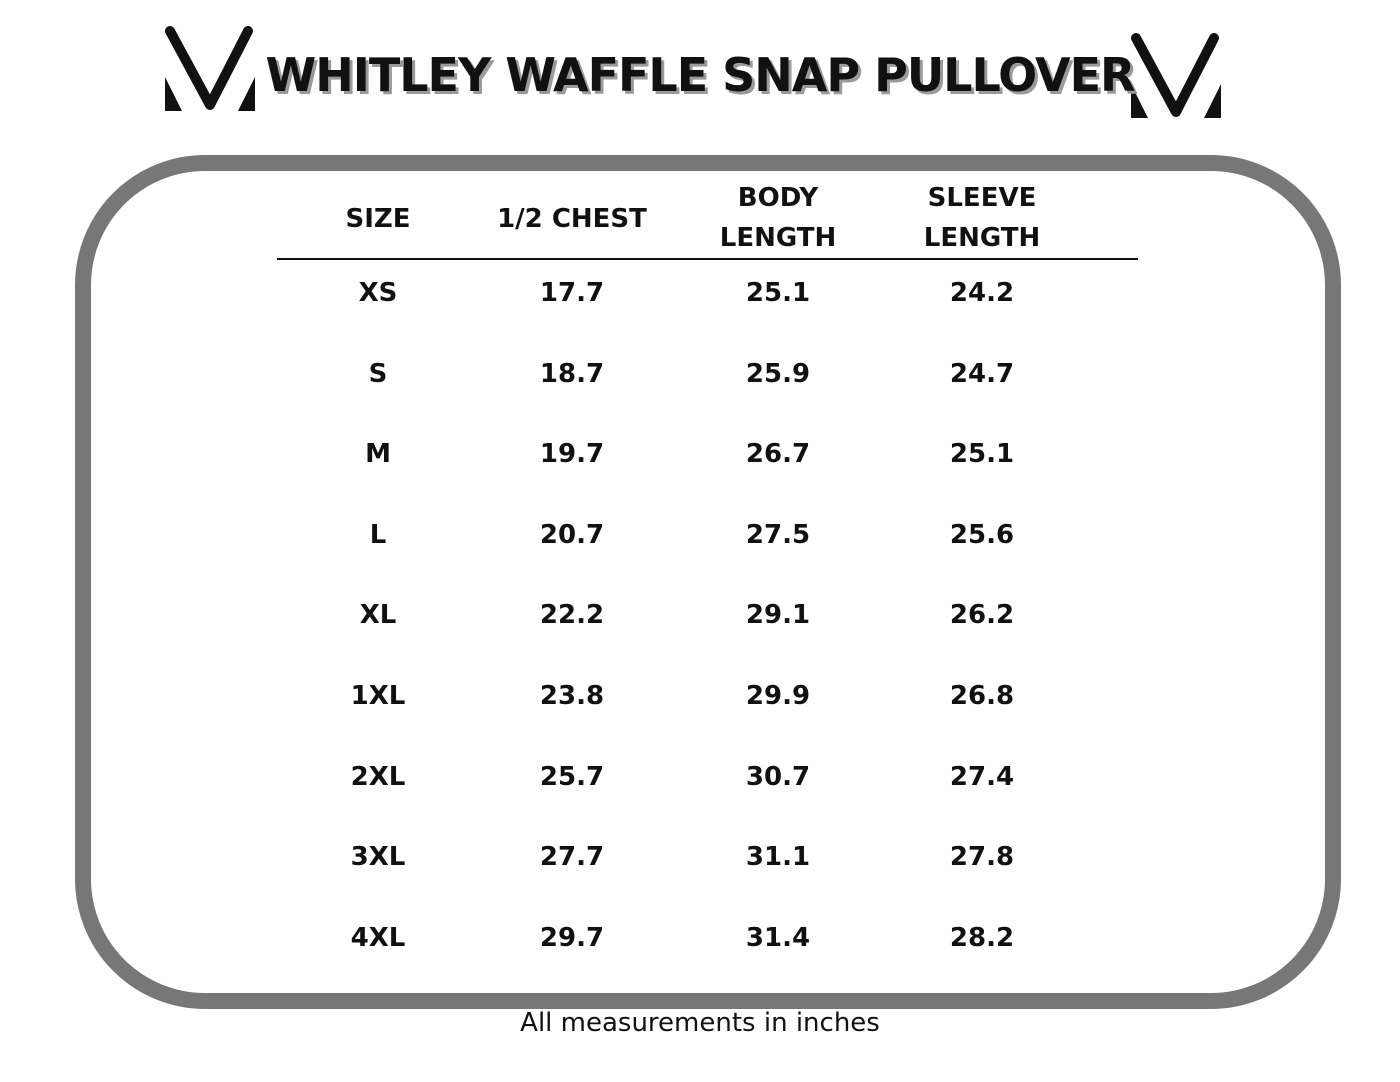 This screenshot has height=1082, width=1400. Describe the element at coordinates (572, 373) in the screenshot. I see `measurement: 18.7` at that location.